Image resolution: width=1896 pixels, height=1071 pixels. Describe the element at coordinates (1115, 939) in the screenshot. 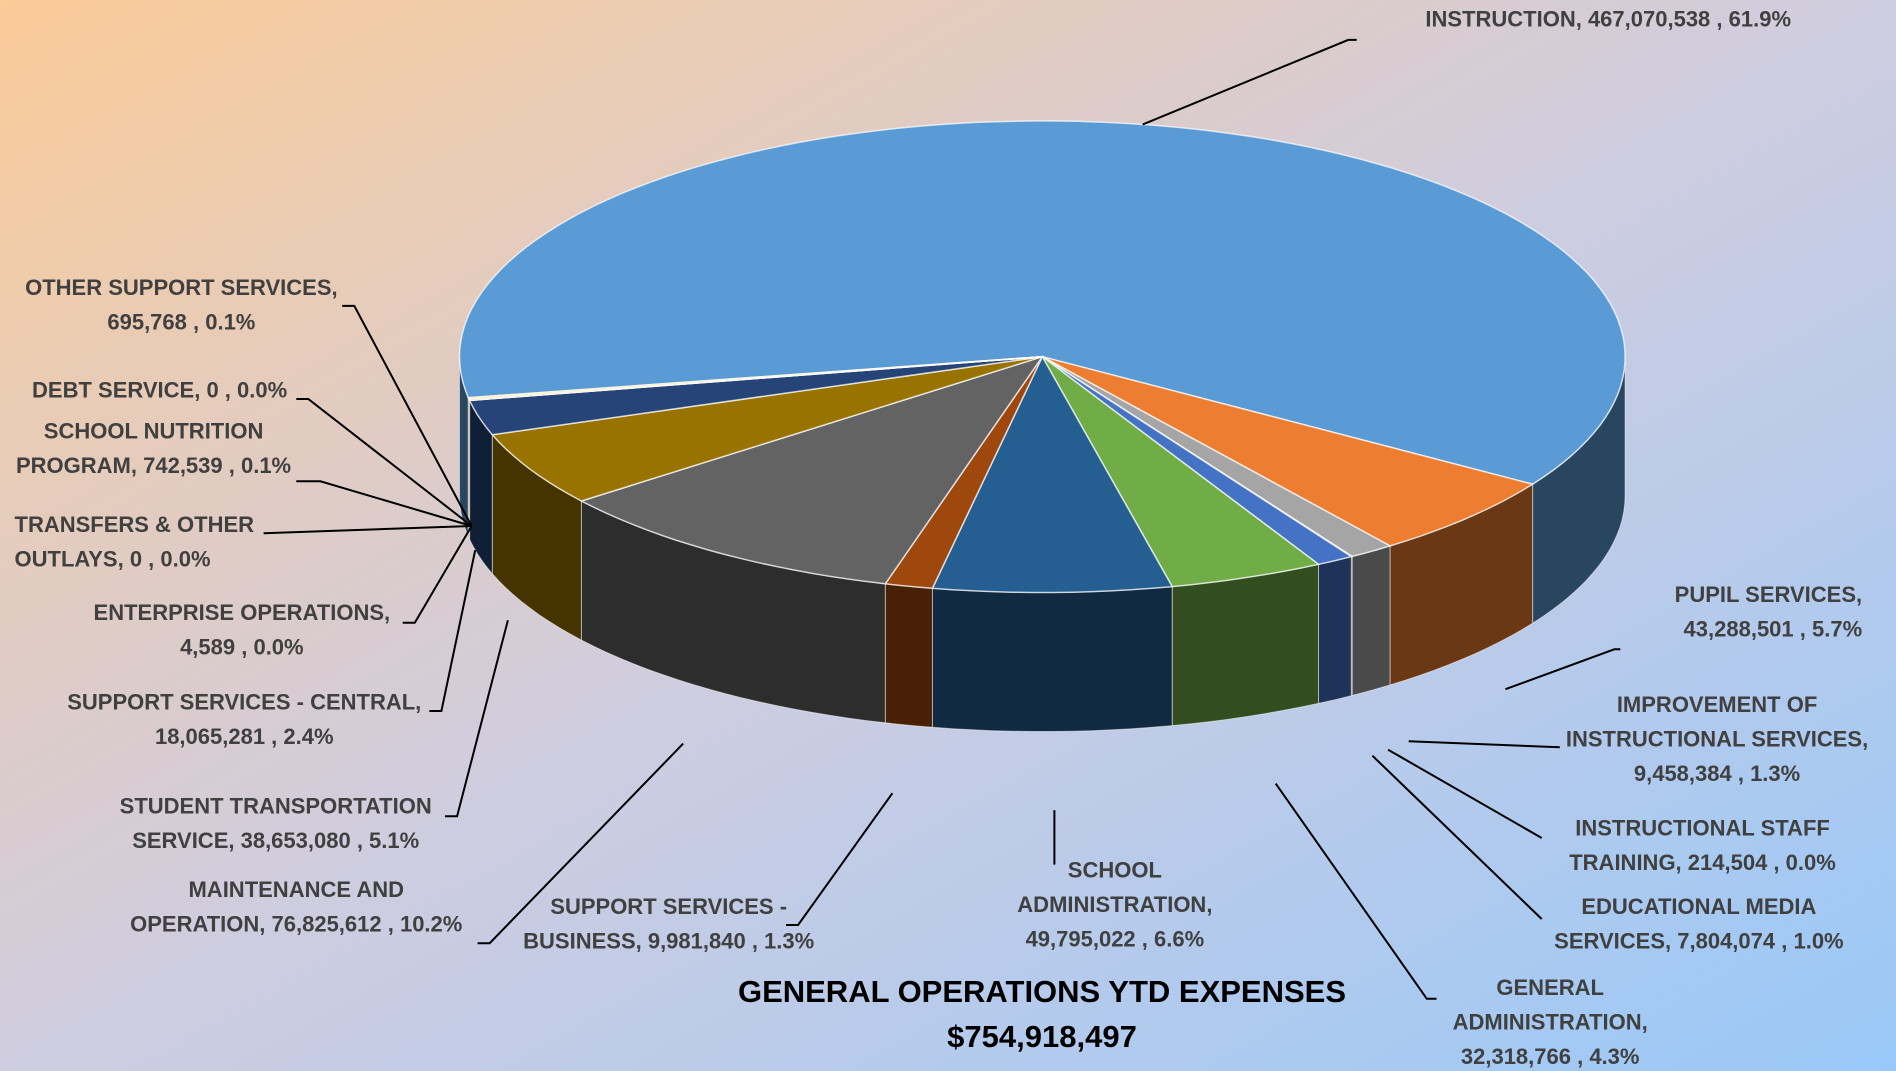

I see `data-label: 49,795,022 , 6.6%` at that location.